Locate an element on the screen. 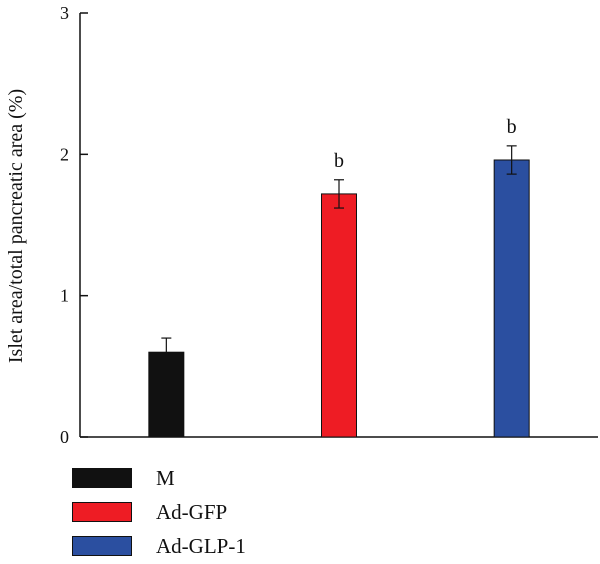 This screenshot has width=600, height=564. y-axis-label: Islet area/total pancreatic area (%) is located at coordinates (16, 226).